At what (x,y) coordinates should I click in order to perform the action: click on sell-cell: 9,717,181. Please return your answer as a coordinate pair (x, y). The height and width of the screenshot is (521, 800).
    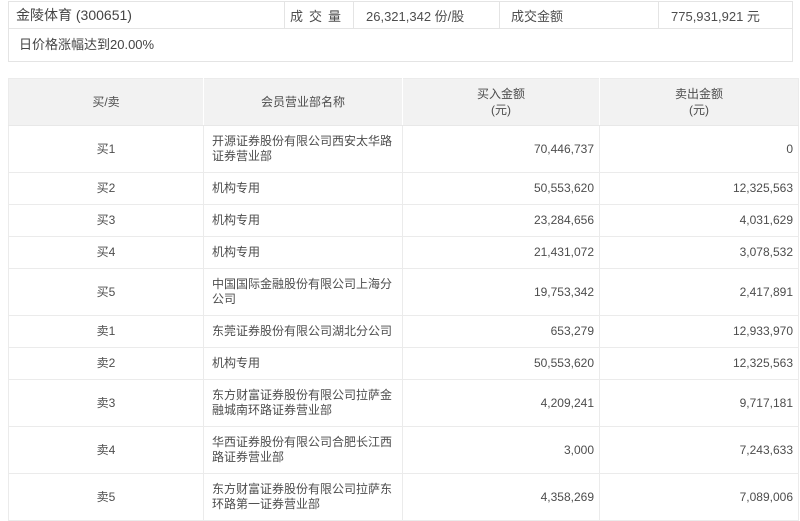
    Looking at the image, I should click on (699, 403).